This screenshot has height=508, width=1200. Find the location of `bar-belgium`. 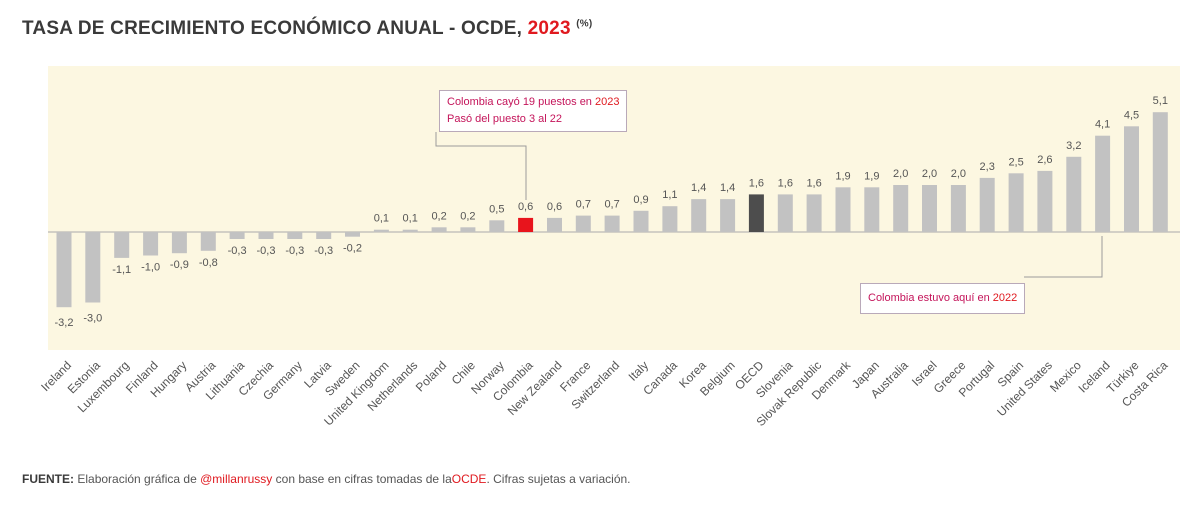

bar-belgium is located at coordinates (728, 215).